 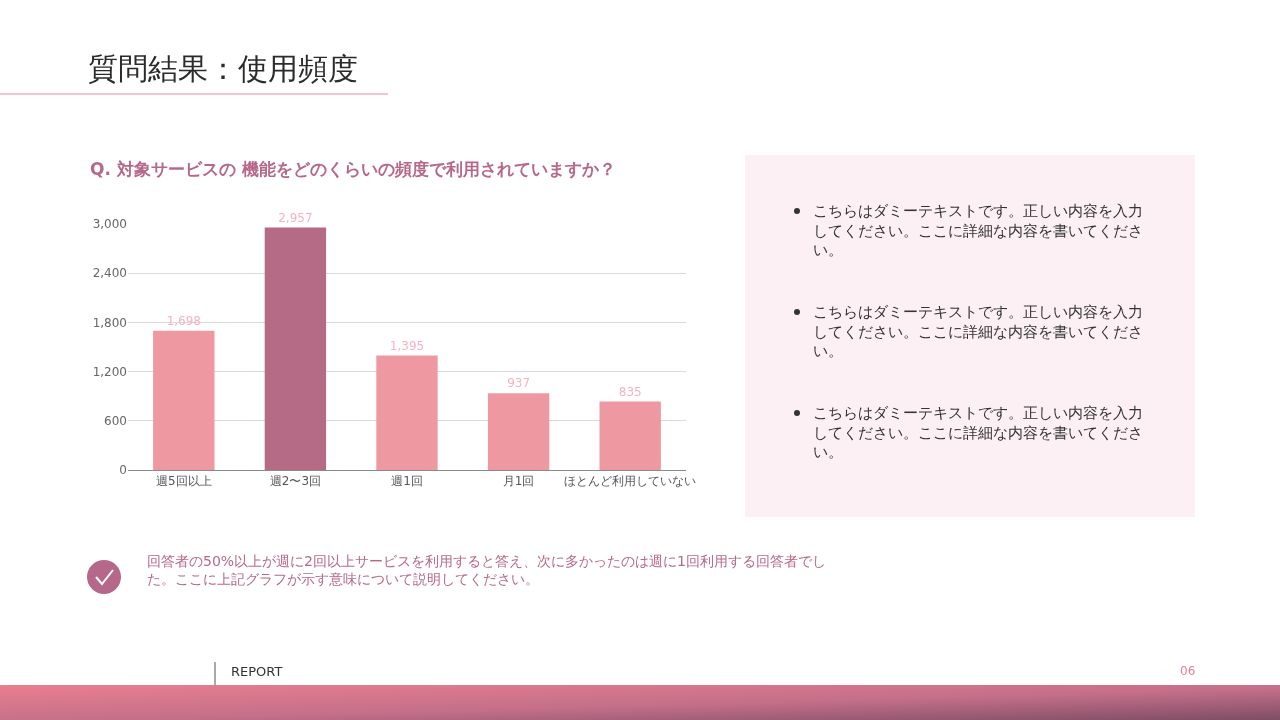 I want to click on chart-title: 質問結果：使用頻度, so click(x=223, y=68).